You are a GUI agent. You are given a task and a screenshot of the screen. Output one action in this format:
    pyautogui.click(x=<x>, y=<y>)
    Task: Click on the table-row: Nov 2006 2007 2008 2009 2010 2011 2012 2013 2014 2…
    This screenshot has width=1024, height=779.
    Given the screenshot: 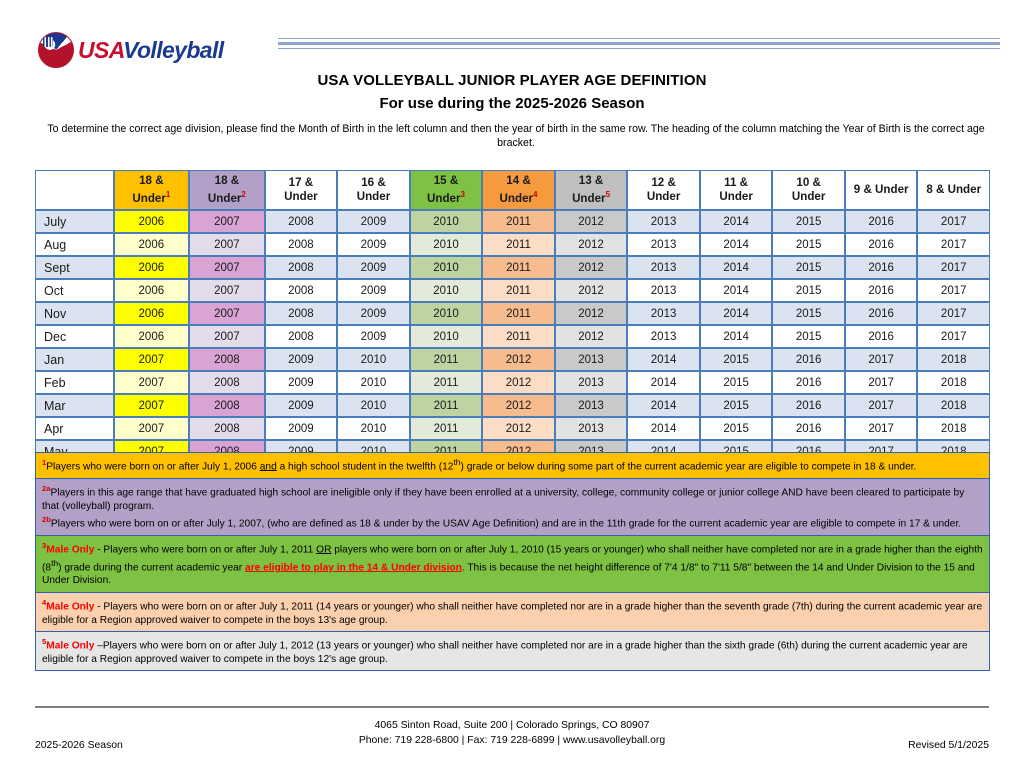 What is the action you would take?
    pyautogui.click(x=512, y=313)
    